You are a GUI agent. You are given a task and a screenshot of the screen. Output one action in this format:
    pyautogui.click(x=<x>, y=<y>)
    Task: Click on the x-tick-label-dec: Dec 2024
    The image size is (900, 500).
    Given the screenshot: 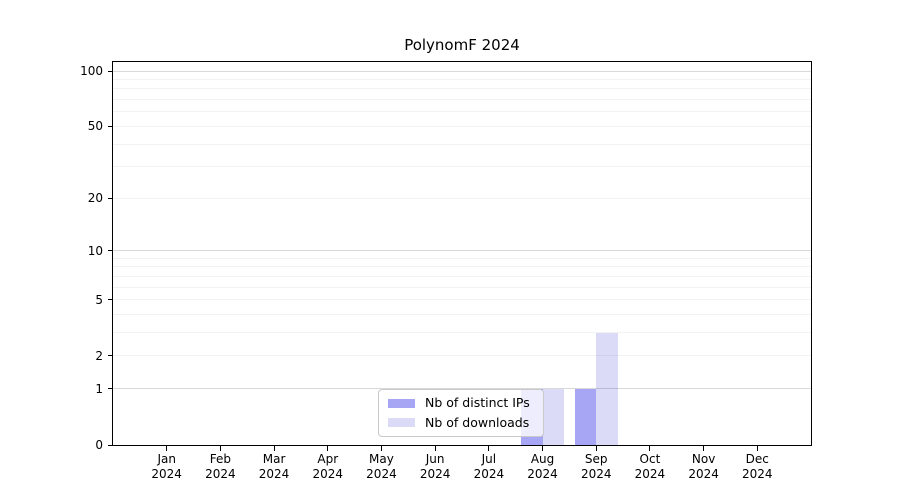 What is the action you would take?
    pyautogui.click(x=757, y=466)
    